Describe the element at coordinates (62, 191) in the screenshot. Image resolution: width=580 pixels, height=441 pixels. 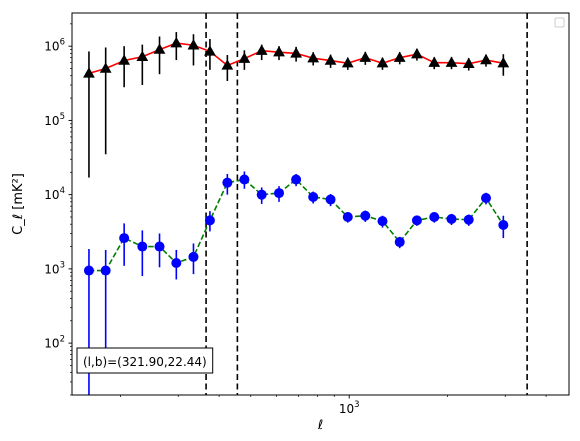
I see `tick-exponent: 4` at that location.